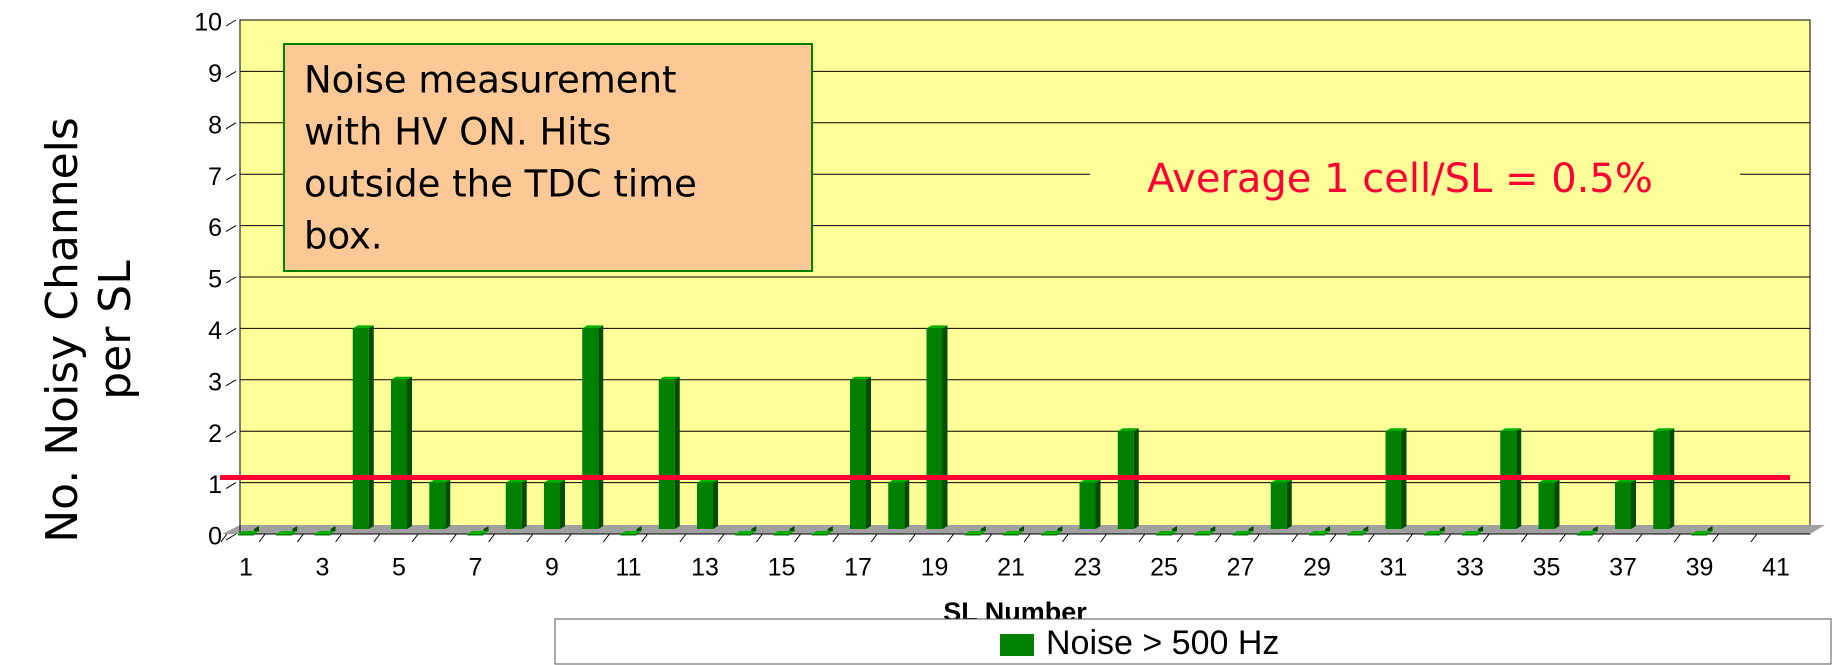 Image resolution: width=1832 pixels, height=665 pixels. Describe the element at coordinates (629, 568) in the screenshot. I see `x-tick-label: 11` at that location.